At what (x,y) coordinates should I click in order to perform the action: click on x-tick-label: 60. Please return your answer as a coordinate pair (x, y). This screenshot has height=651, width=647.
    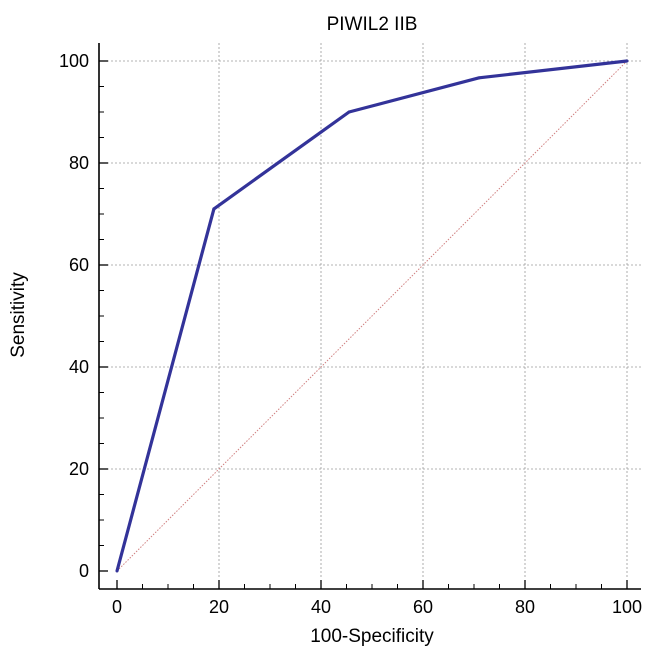
    Looking at the image, I should click on (423, 607).